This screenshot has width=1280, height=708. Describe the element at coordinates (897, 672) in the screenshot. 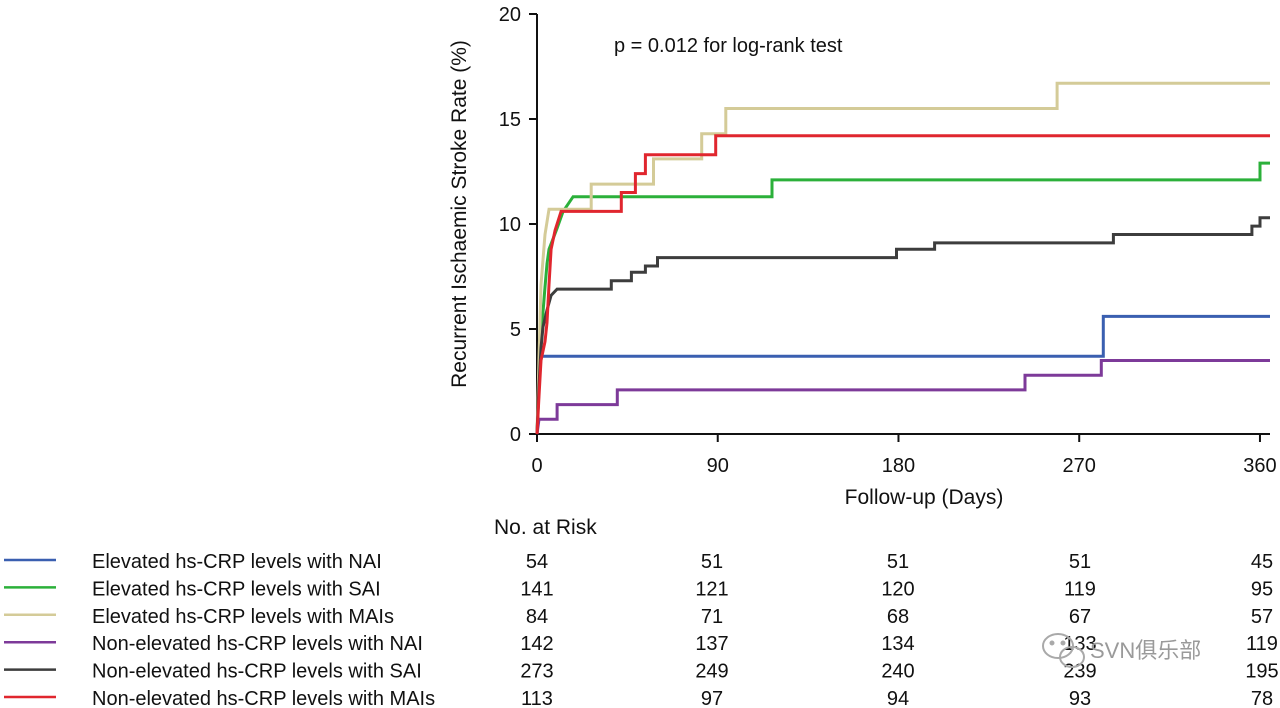

I see `risk-value-5-3: 240` at that location.